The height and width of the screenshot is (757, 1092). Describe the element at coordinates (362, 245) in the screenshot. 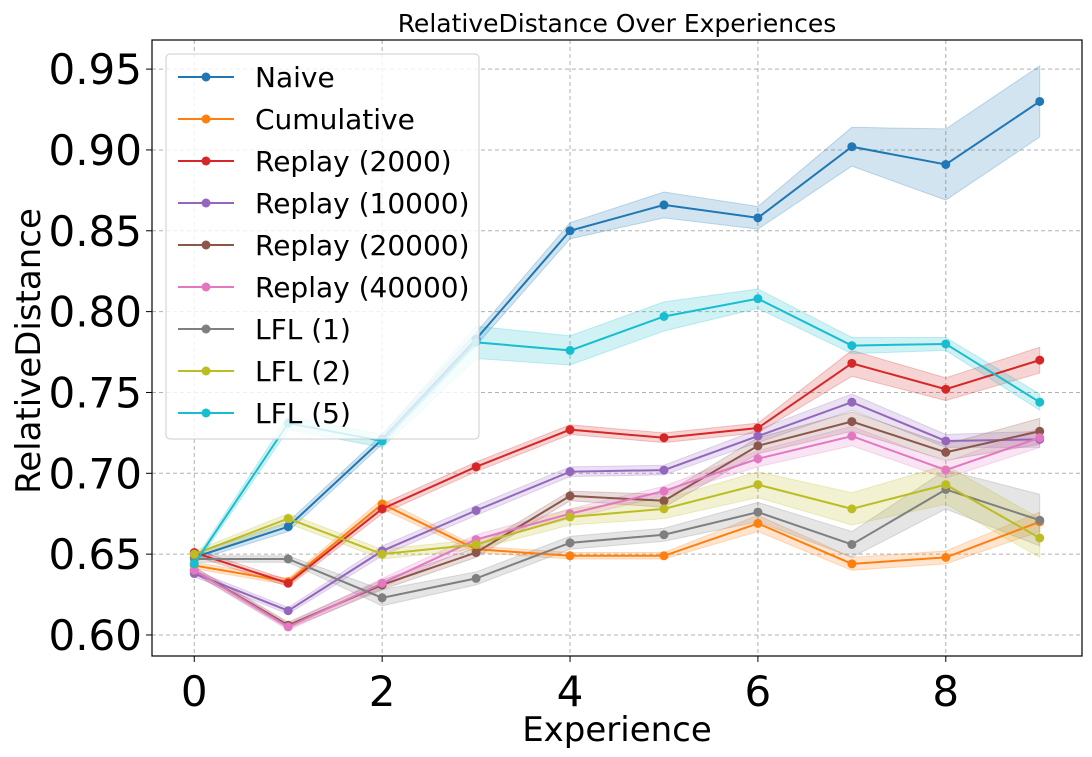

I see `legend-label: Replay (20000)` at that location.